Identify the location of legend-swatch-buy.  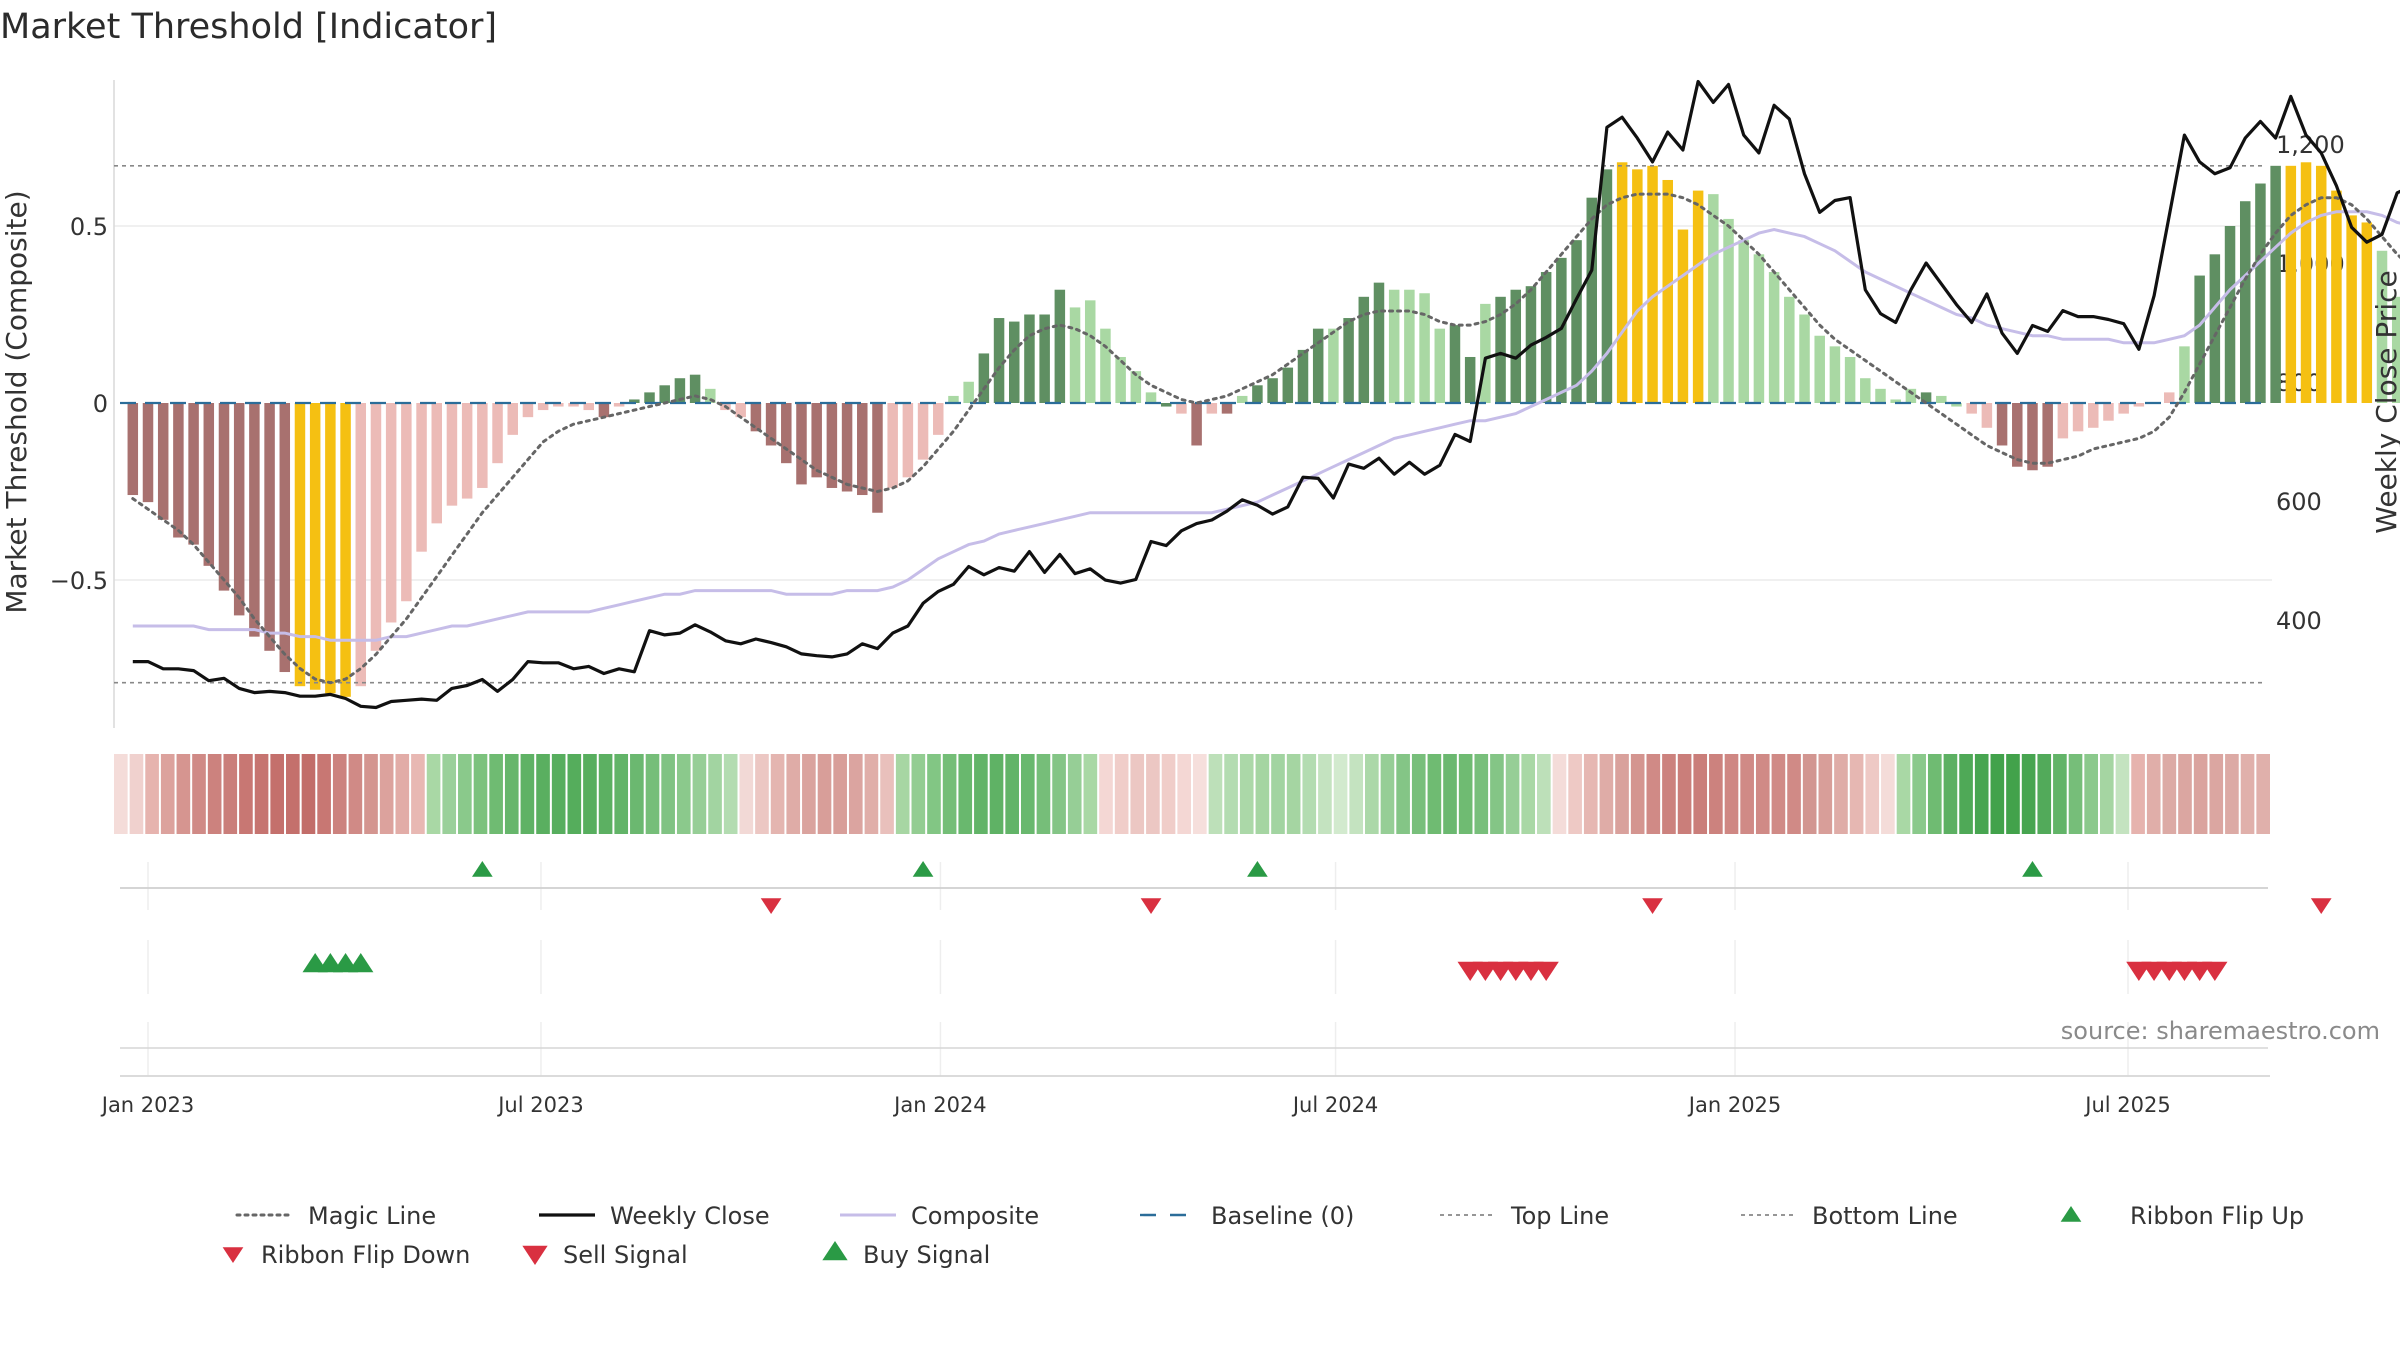
(835, 1251).